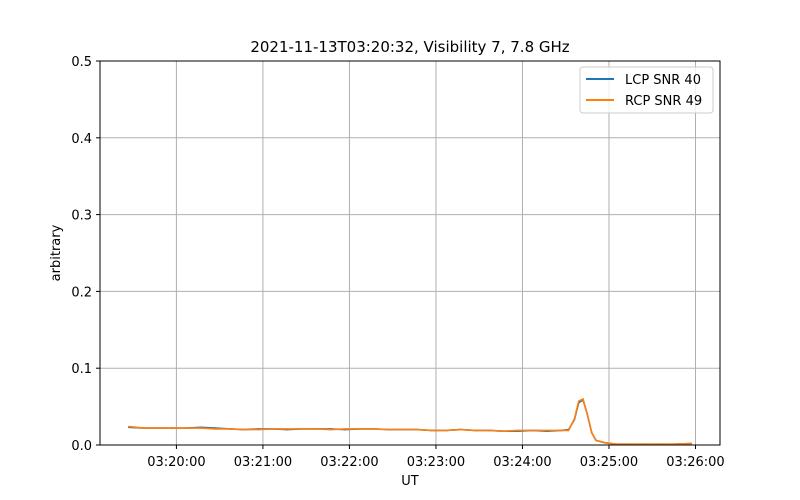 The height and width of the screenshot is (500, 800). Describe the element at coordinates (81, 292) in the screenshot. I see `y-tick-label: 0.2` at that location.